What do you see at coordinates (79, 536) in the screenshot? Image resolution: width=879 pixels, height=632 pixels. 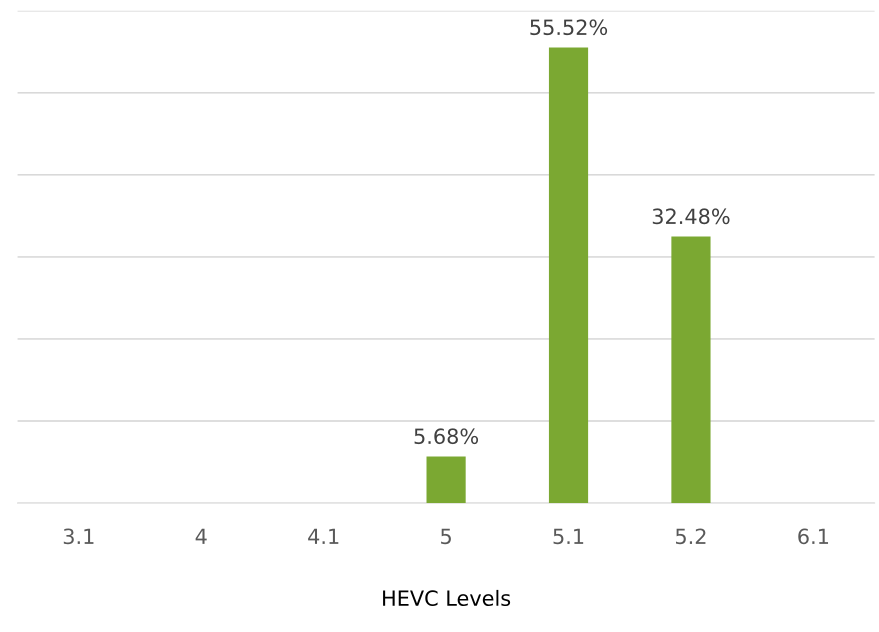 I see `x-tick-label: 3.1` at bounding box center [79, 536].